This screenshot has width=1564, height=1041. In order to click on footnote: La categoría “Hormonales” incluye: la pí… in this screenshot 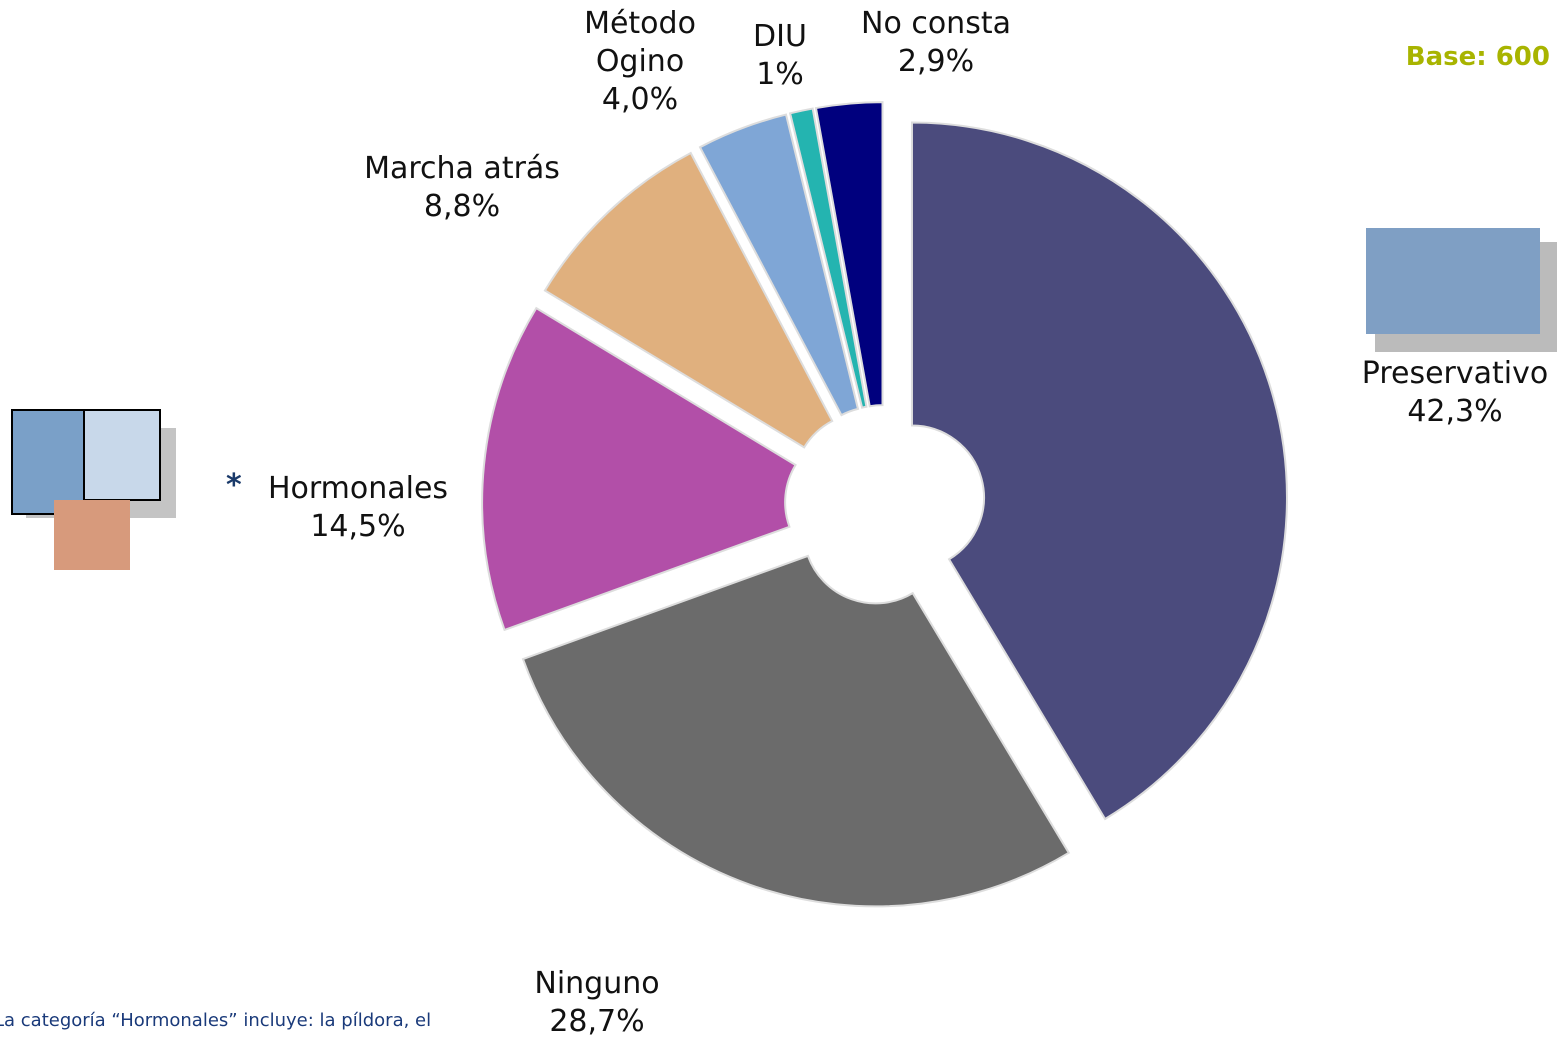, I will do `click(216, 1020)`.